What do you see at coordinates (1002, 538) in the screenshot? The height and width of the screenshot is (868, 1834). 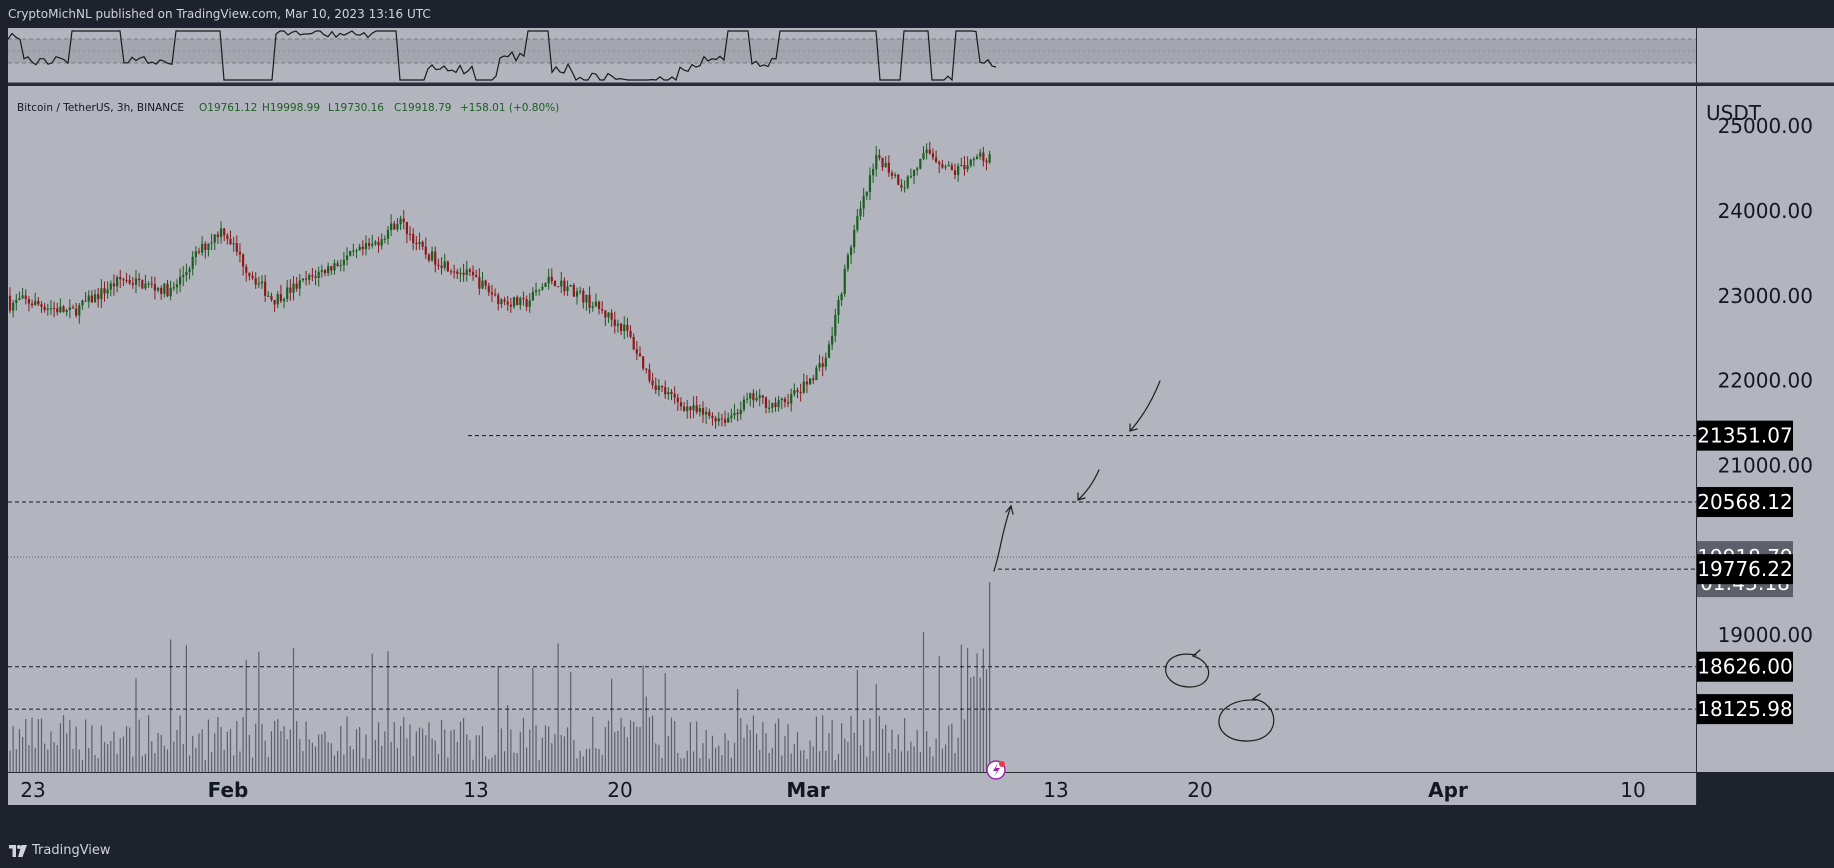 I see `bounce-arrow-annotation` at bounding box center [1002, 538].